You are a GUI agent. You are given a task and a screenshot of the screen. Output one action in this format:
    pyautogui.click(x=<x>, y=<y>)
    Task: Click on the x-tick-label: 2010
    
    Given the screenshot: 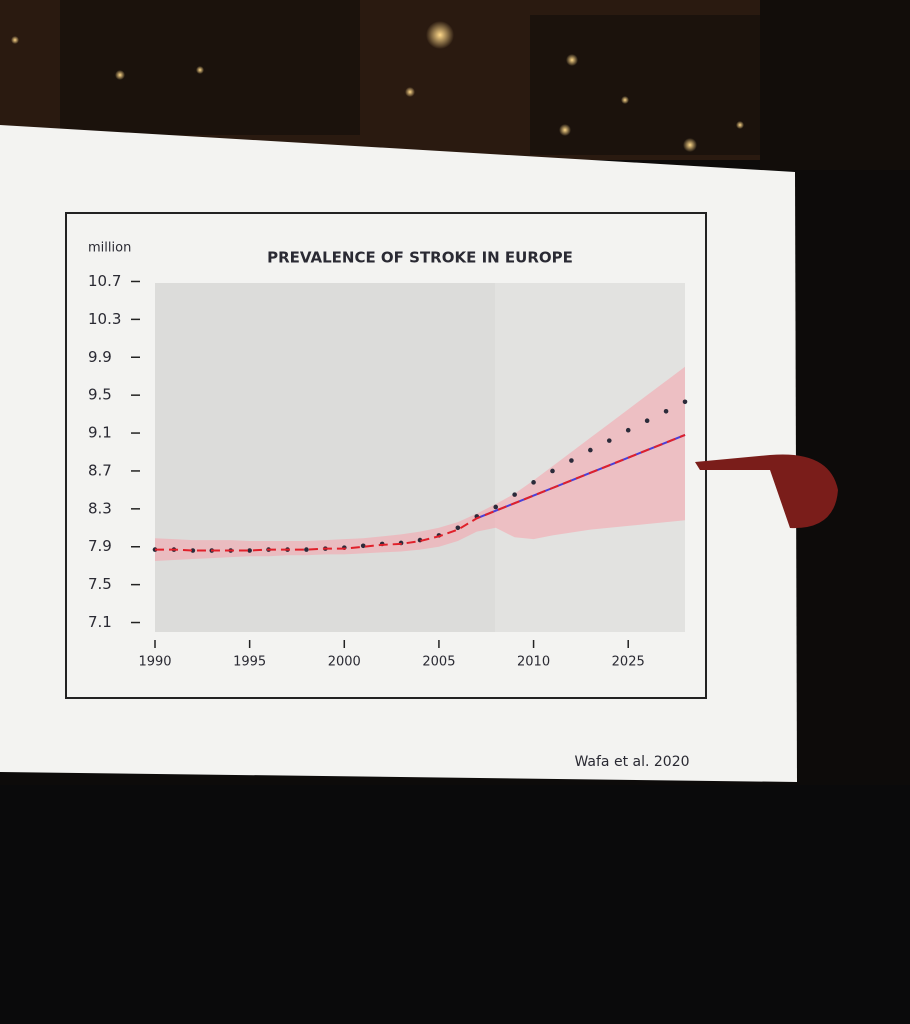 What is the action you would take?
    pyautogui.click(x=533, y=662)
    